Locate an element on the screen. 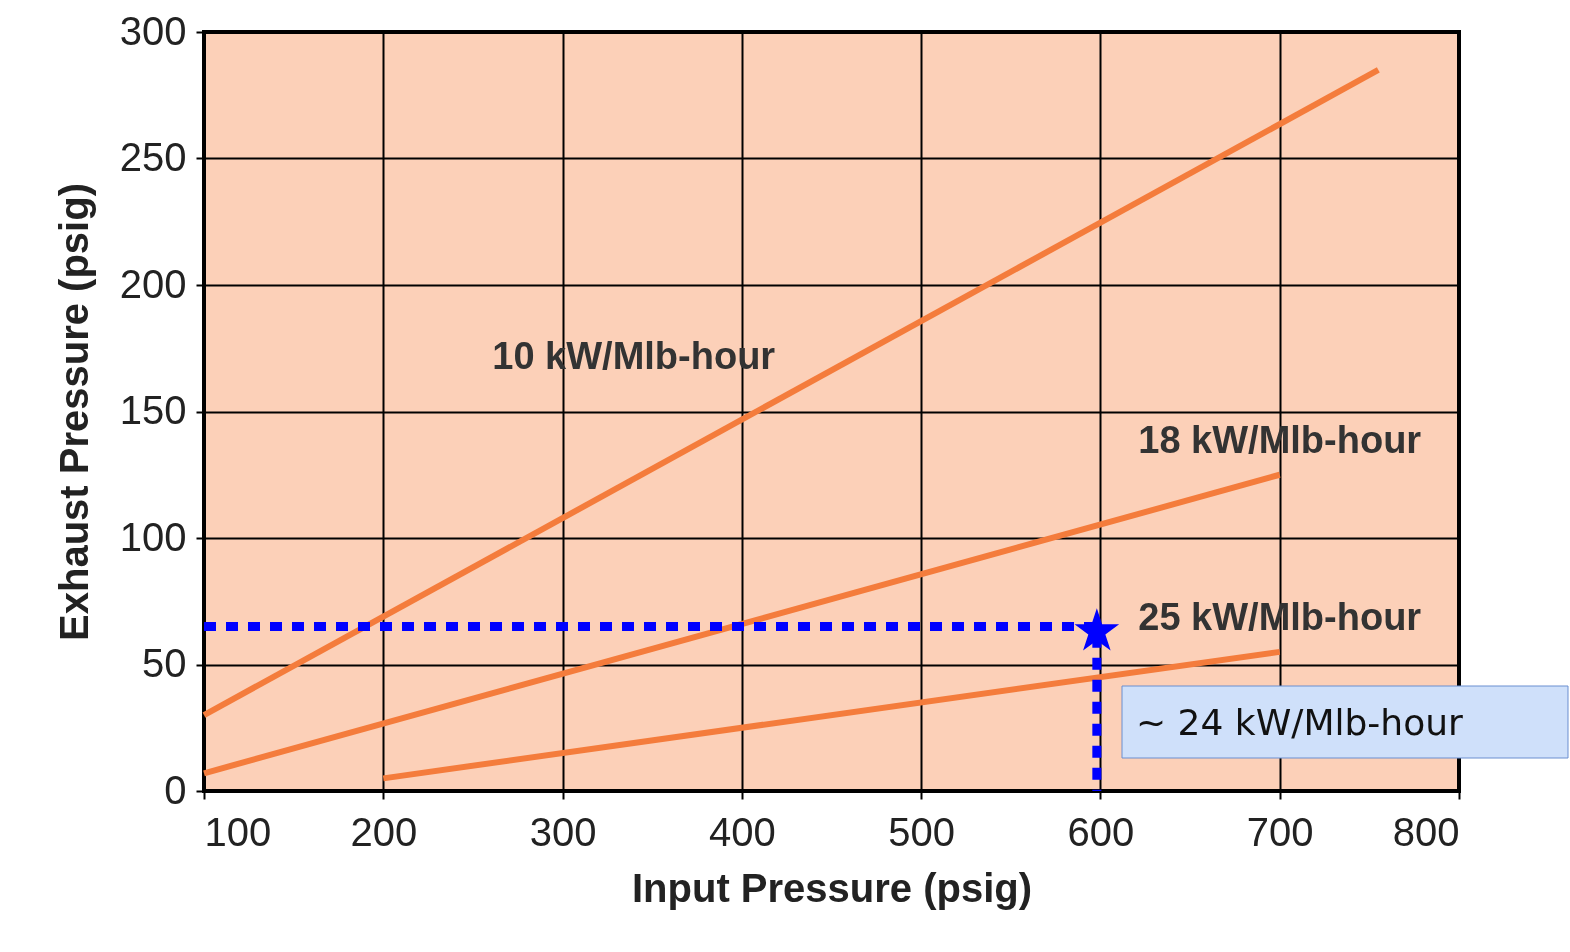 The image size is (1570, 952). y-tick-label: 250 is located at coordinates (153, 157).